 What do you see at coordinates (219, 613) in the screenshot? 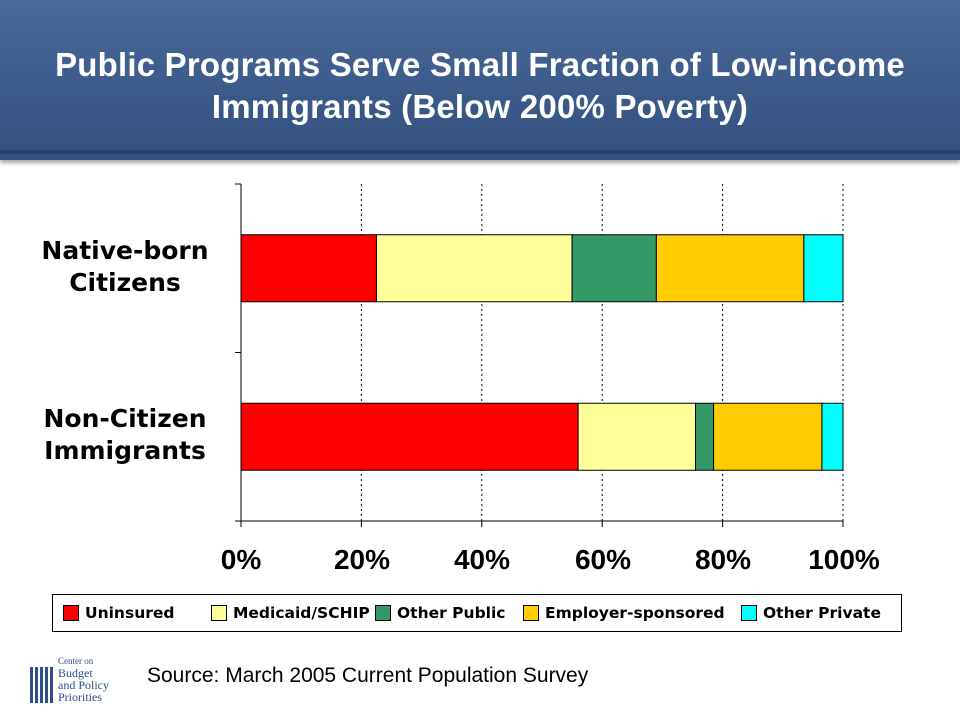
I see `legend-swatch-medicaid` at bounding box center [219, 613].